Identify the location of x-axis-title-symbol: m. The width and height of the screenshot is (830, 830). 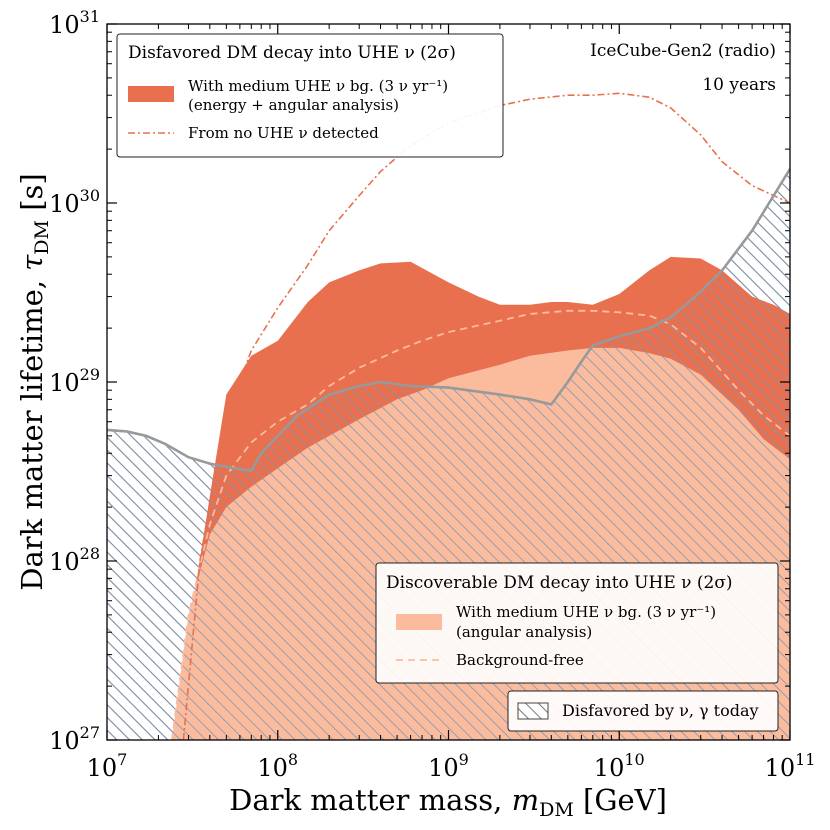
(526, 800).